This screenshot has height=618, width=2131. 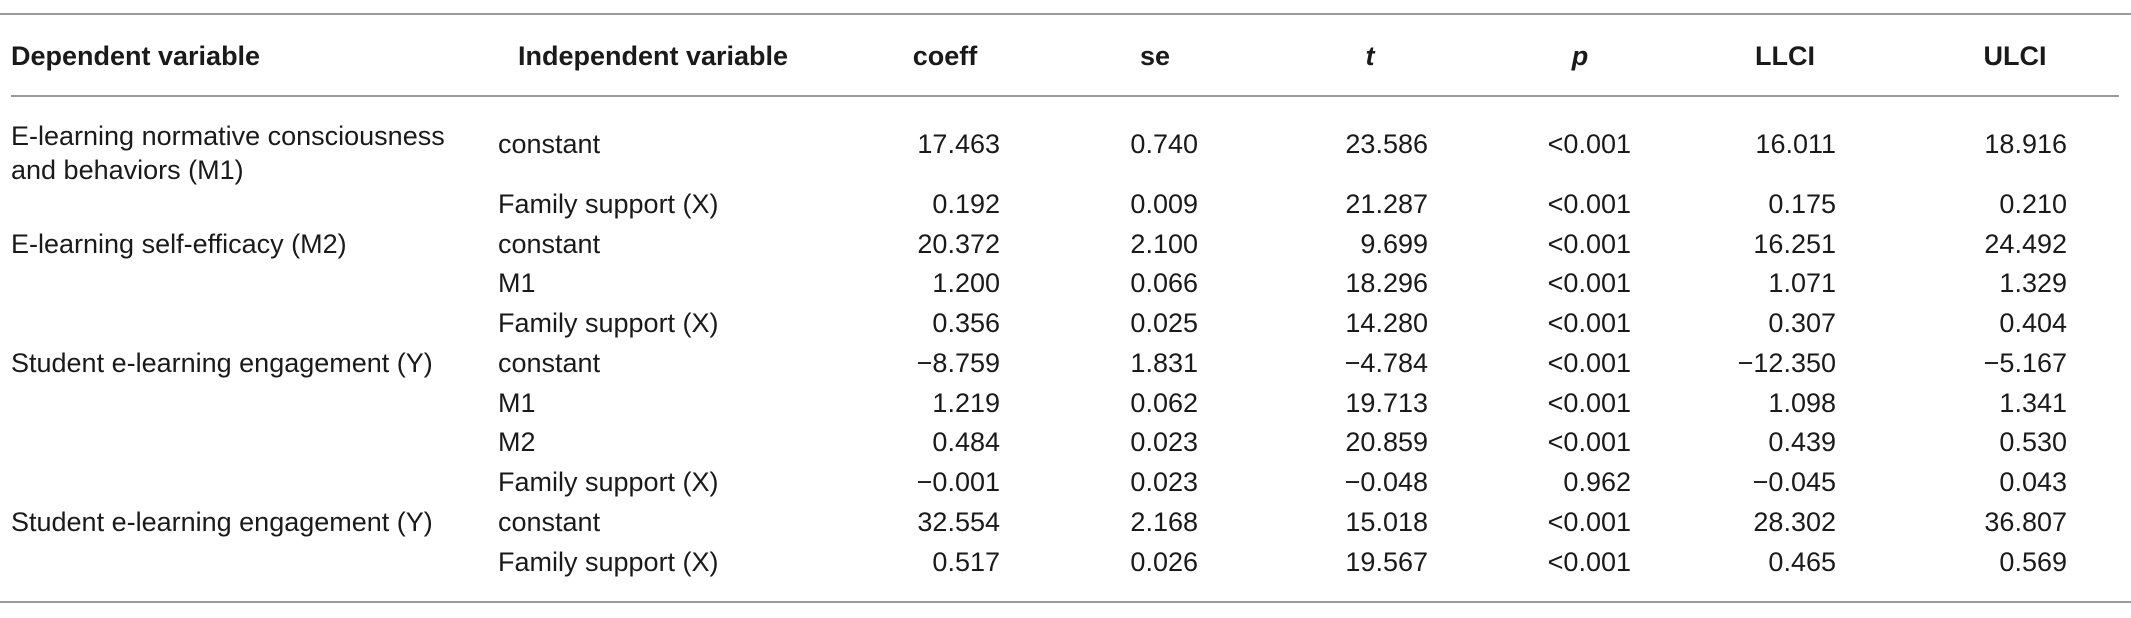 I want to click on cell-ulci: 1.329, so click(x=2033, y=283).